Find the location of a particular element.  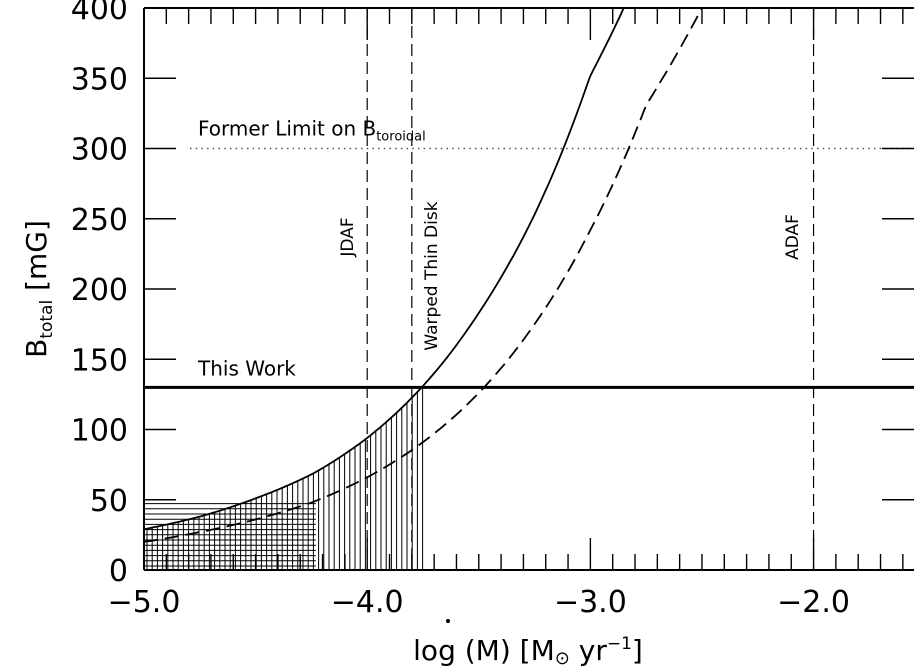

x-tick-label: −2.0 is located at coordinates (813, 602).